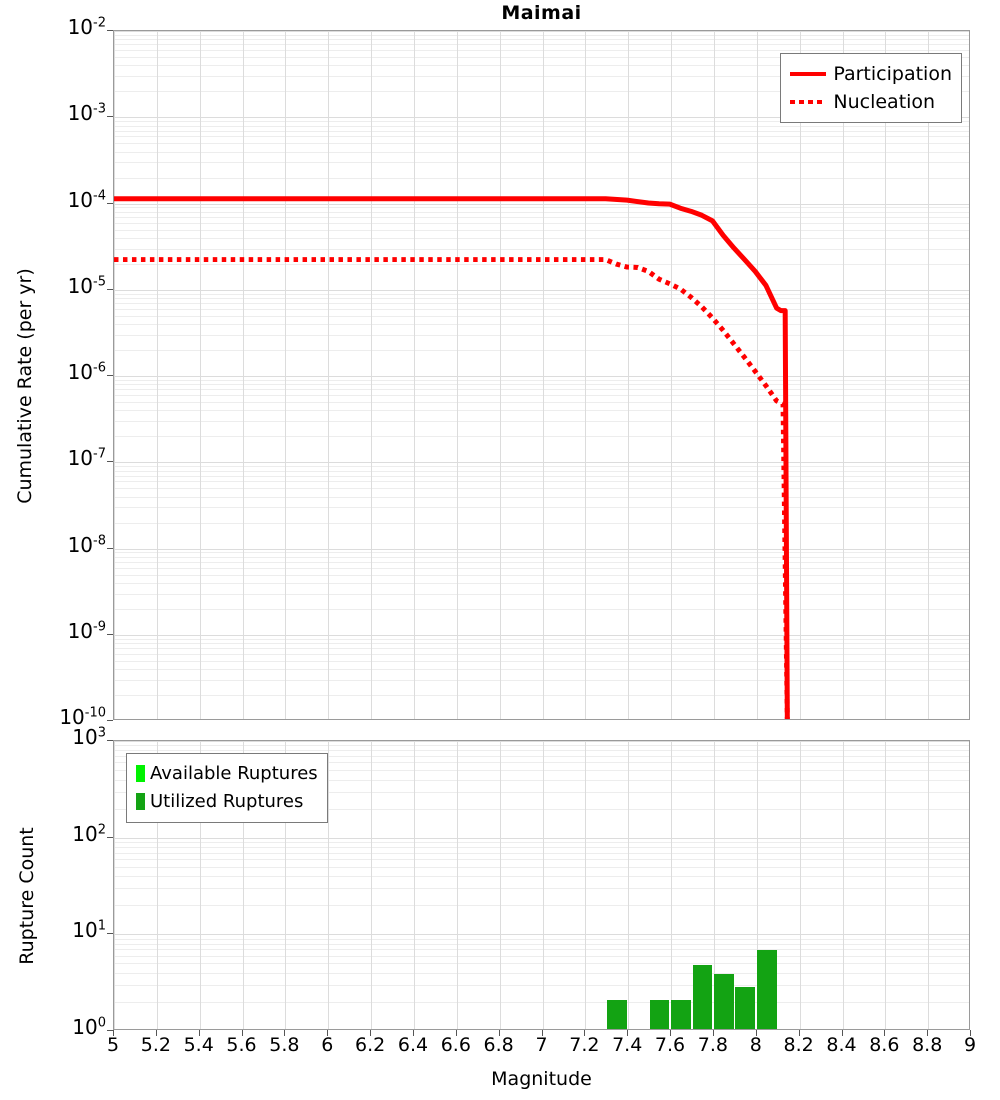  What do you see at coordinates (884, 1045) in the screenshot?
I see `xtick: 8.6` at bounding box center [884, 1045].